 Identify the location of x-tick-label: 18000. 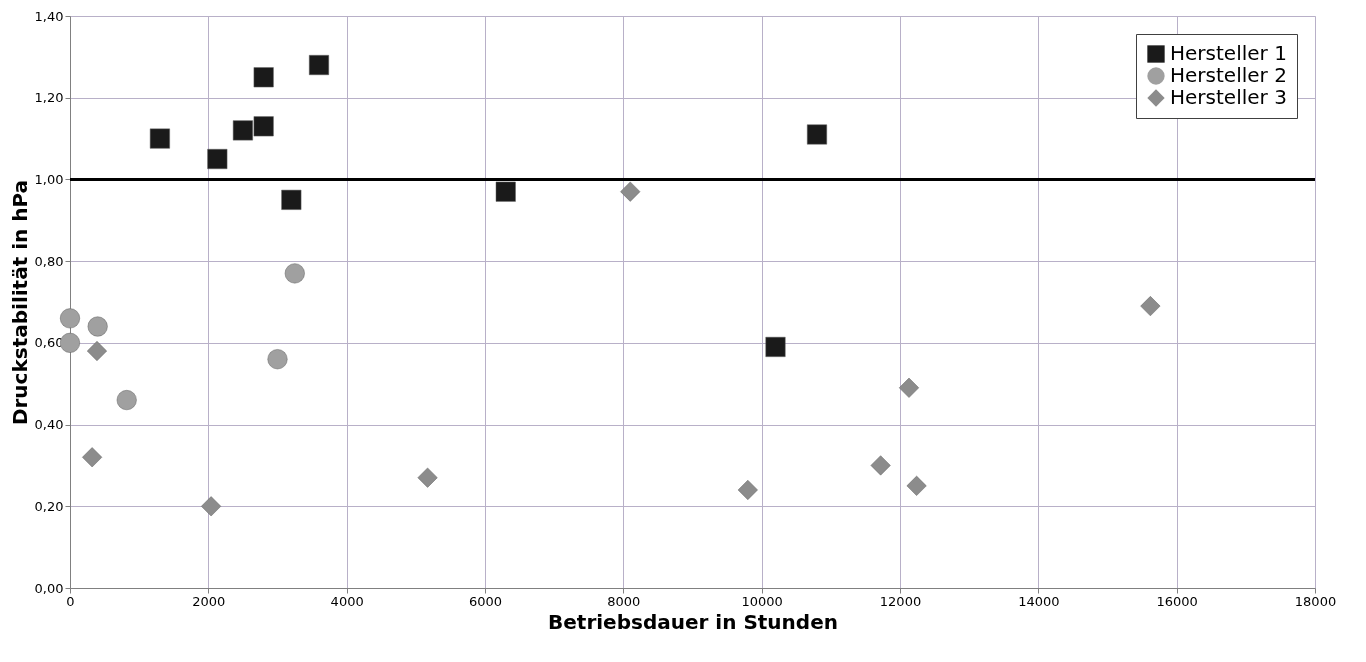
(1315, 601).